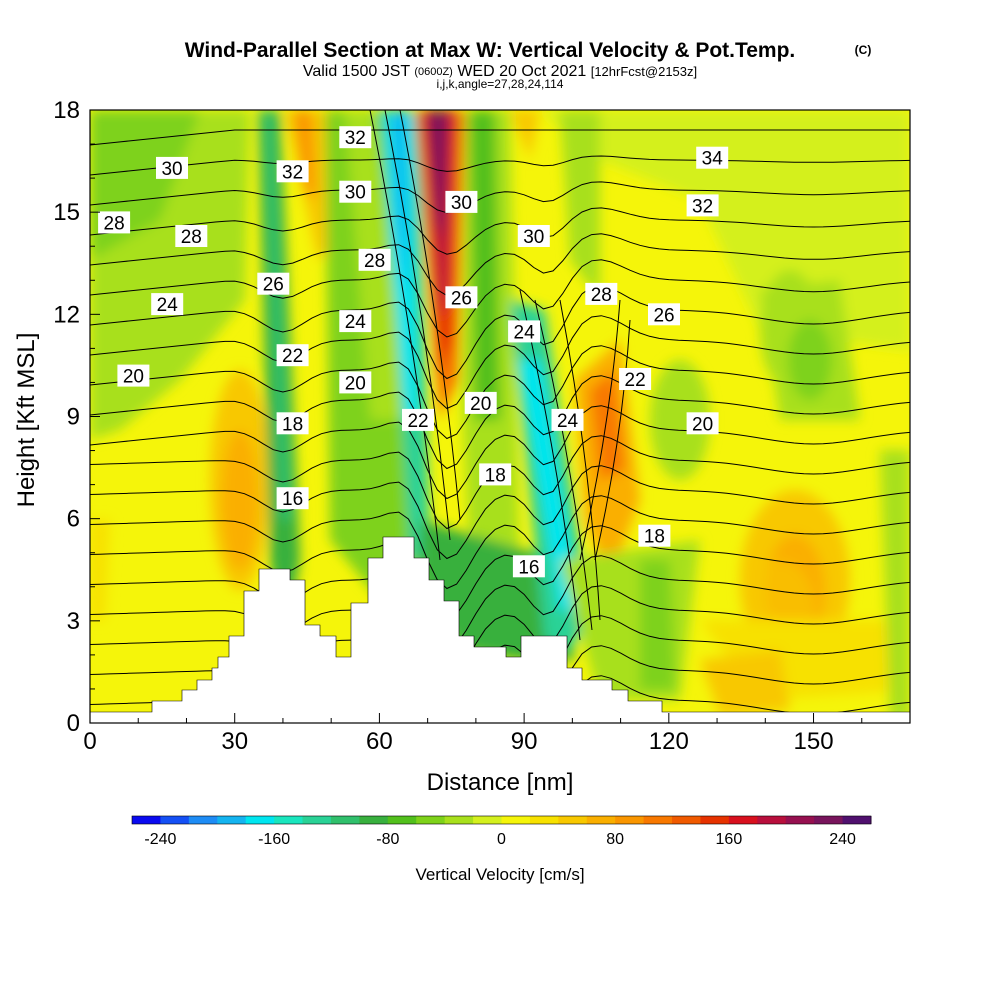 The height and width of the screenshot is (1000, 1000). What do you see at coordinates (73, 621) in the screenshot?
I see `y-tick-label: 3` at bounding box center [73, 621].